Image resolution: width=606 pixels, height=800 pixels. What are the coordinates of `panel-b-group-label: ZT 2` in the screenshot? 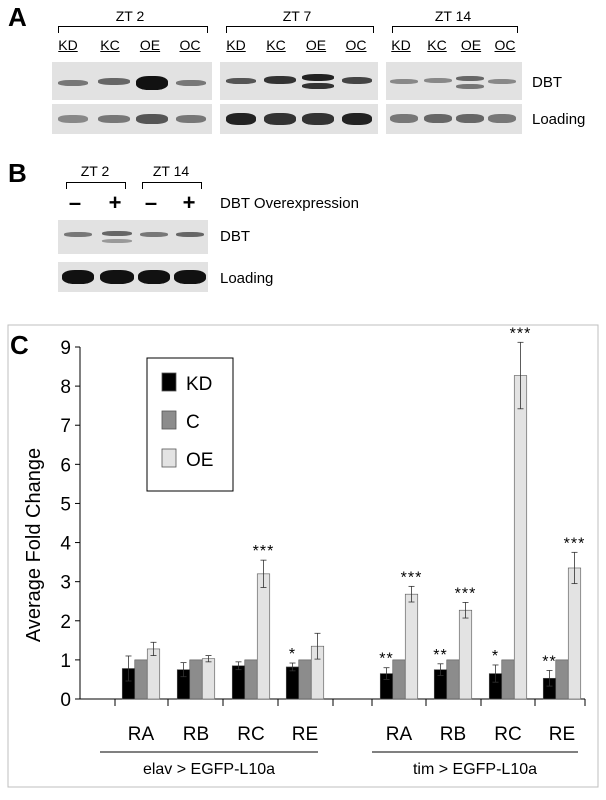 It's located at (95, 171).